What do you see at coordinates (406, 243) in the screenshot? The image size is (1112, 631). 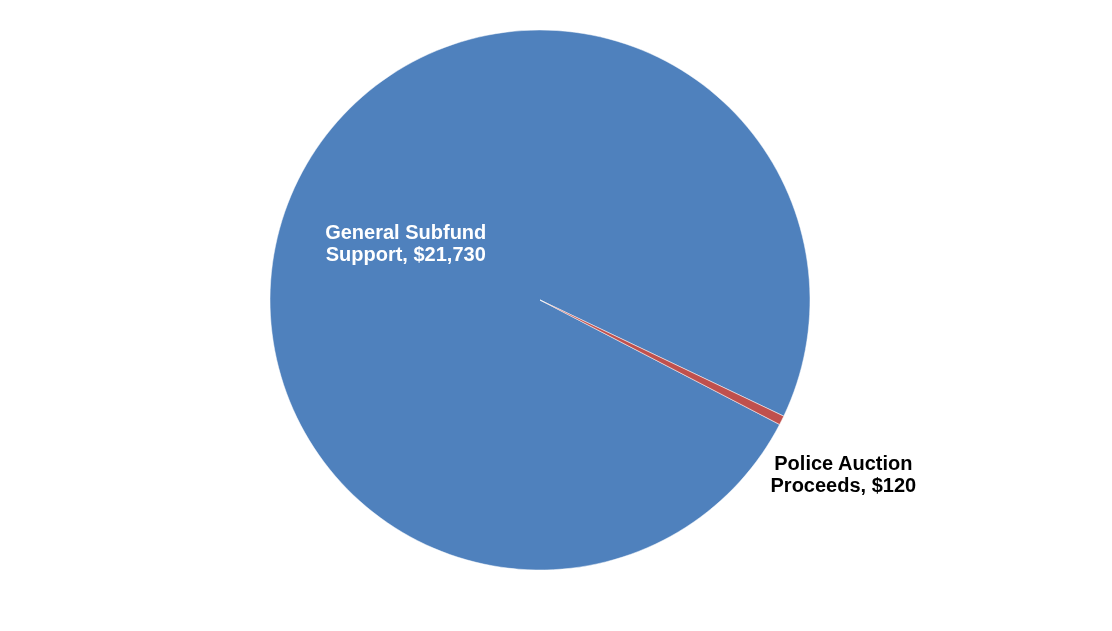 I see `slice-label: General Subfund Support, $21,730` at bounding box center [406, 243].